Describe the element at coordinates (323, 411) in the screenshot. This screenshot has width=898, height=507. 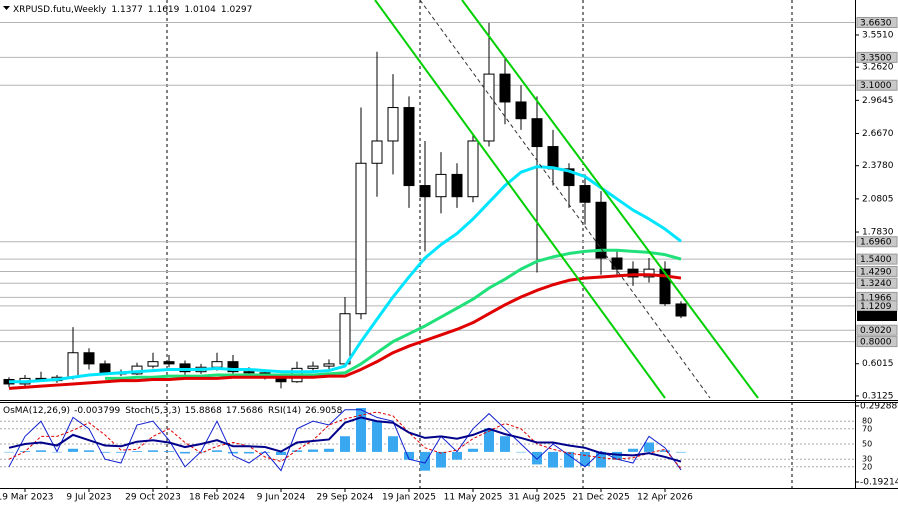
I see `legend-value: 26.9058` at that location.